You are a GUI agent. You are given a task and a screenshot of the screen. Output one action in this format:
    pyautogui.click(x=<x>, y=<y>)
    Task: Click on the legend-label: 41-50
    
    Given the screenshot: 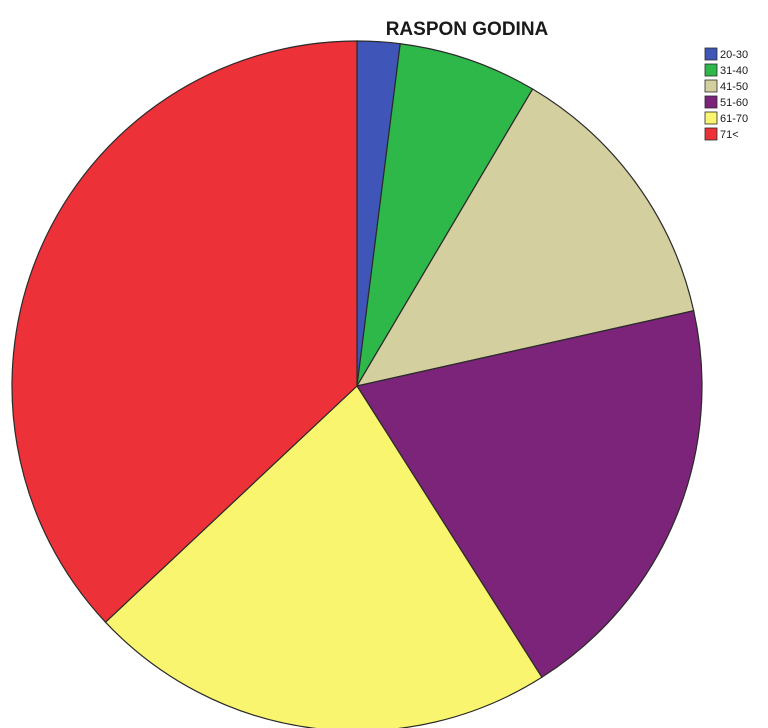 What is the action you would take?
    pyautogui.click(x=734, y=87)
    